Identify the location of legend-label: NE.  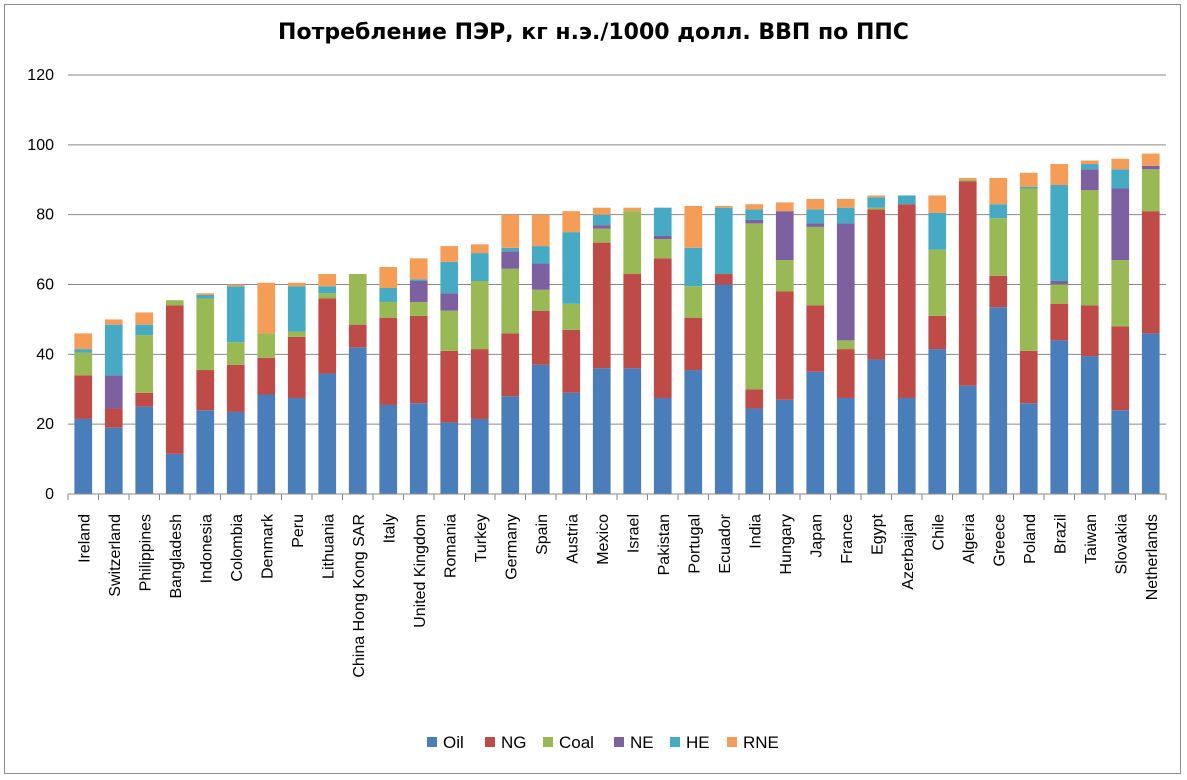
(642, 742).